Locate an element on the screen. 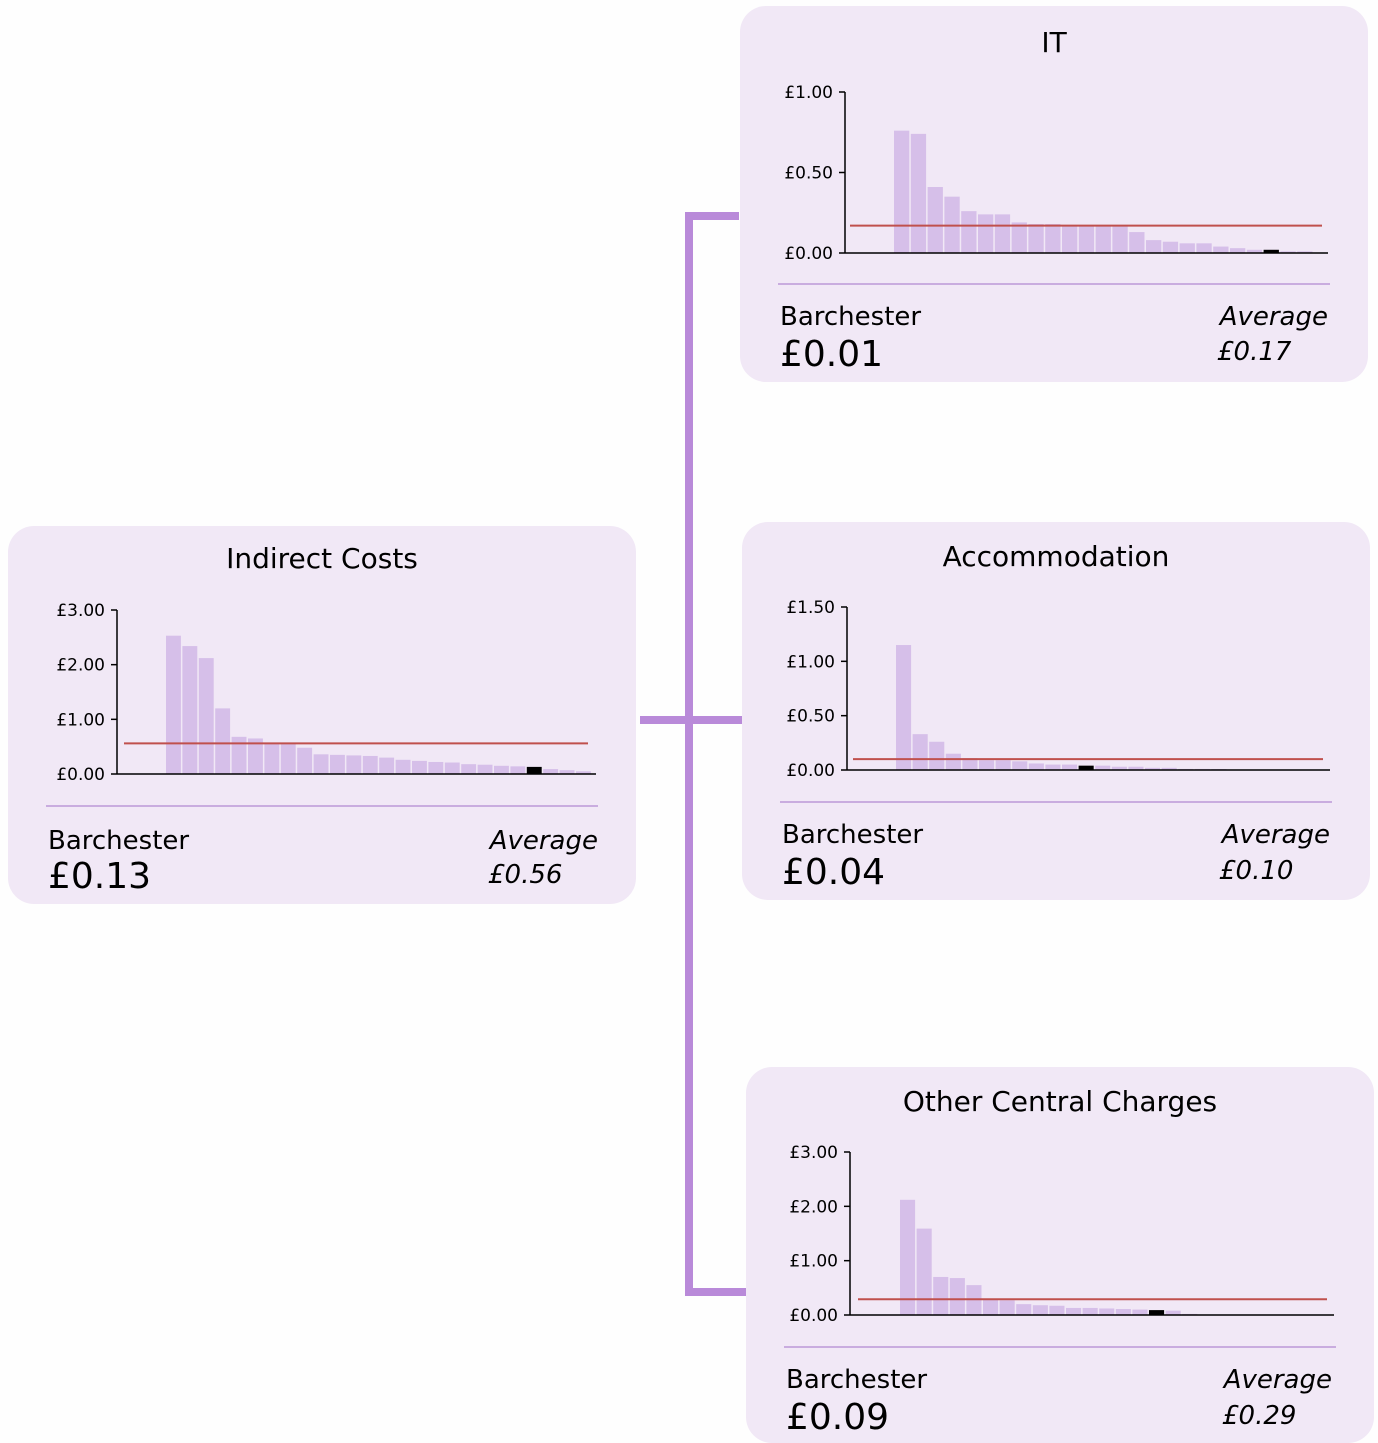  y-tick-label: £3.00 is located at coordinates (813, 1153).